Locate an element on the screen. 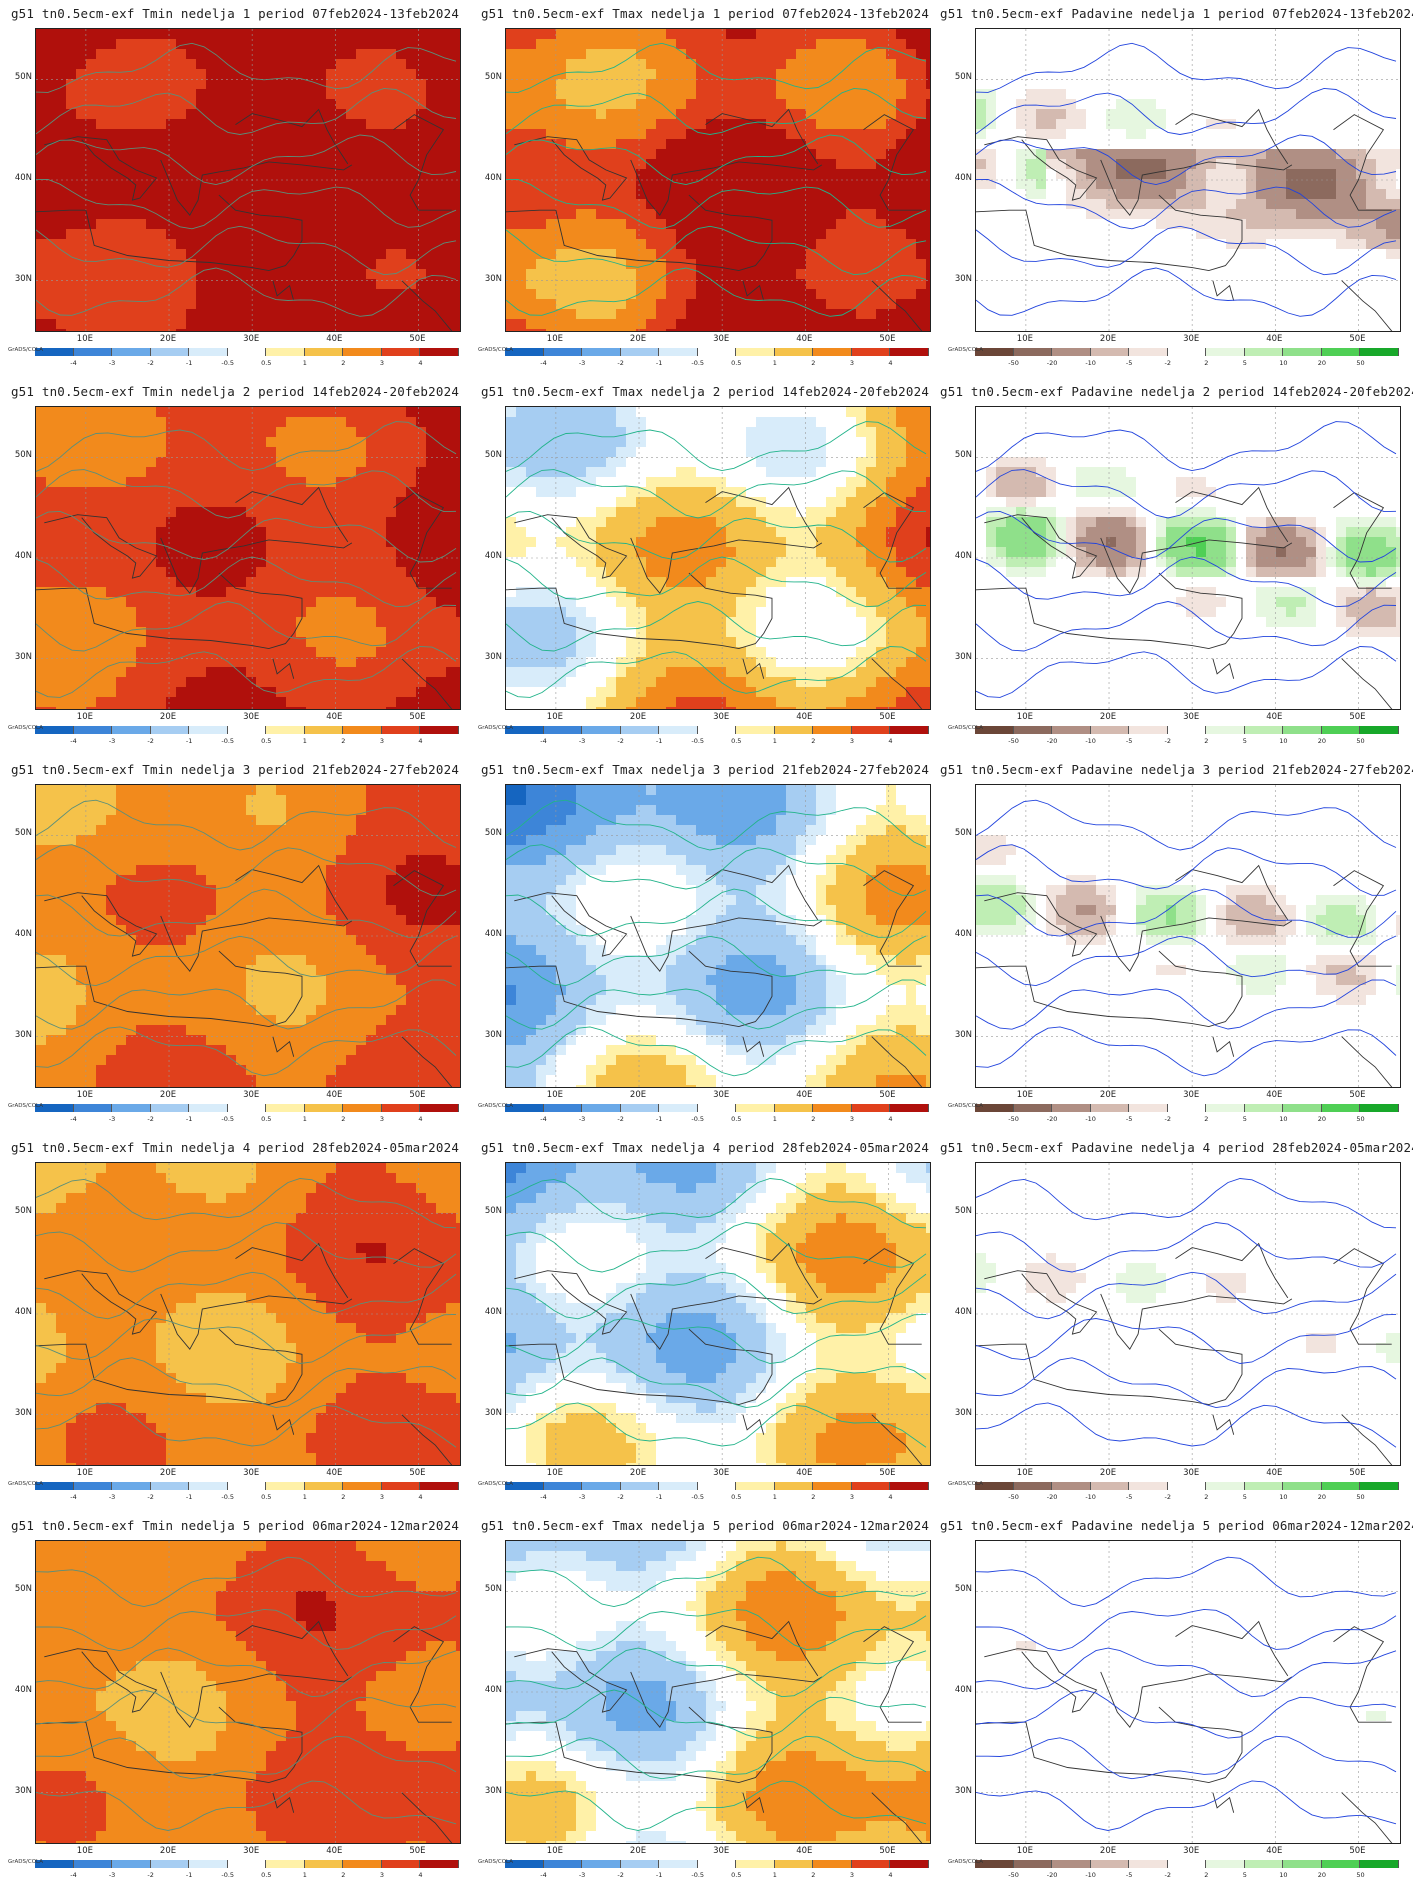 This screenshot has height=1895, width=1413. grads-credit: GrADS/COLA is located at coordinates (25, 350).